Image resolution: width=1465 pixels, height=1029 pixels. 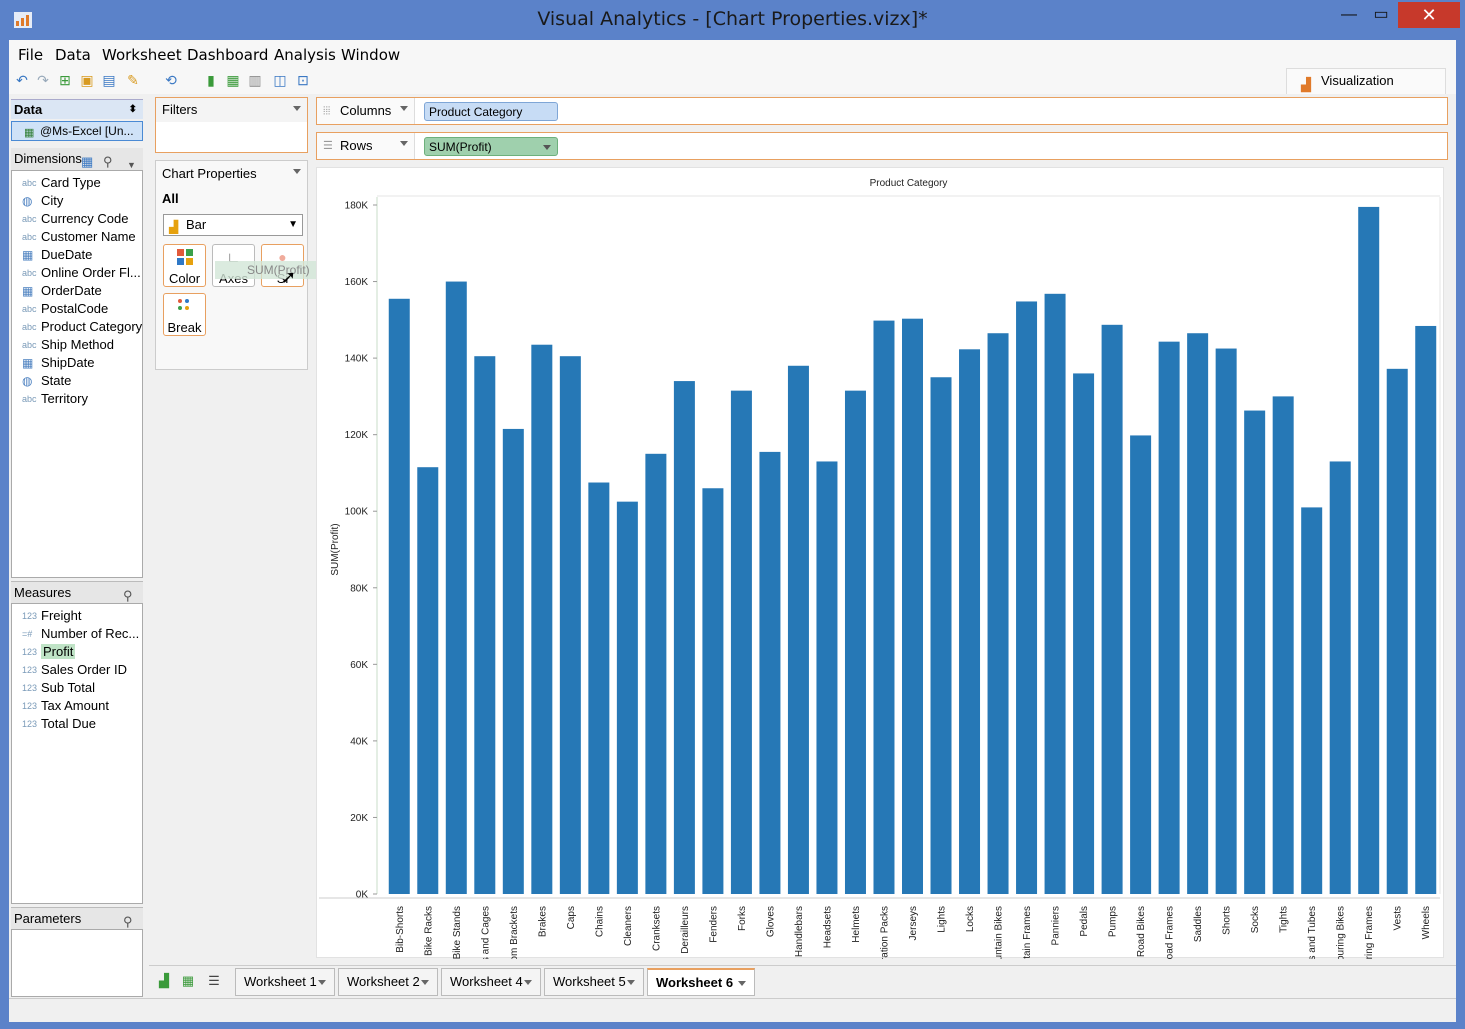 I want to click on redo-icon: ↷, so click(x=43, y=80).